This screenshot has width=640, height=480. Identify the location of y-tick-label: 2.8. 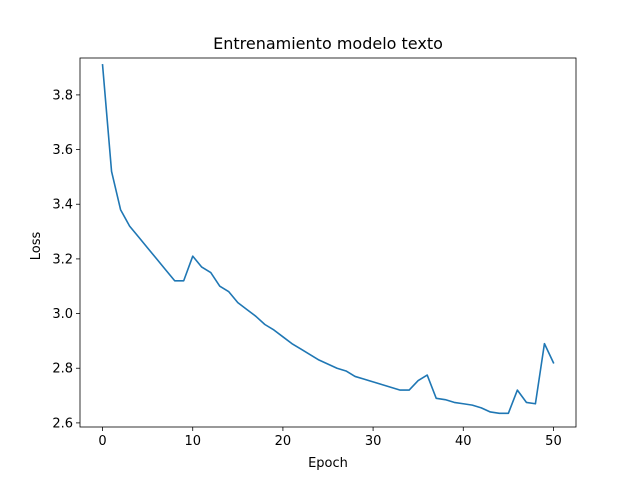
(62, 369).